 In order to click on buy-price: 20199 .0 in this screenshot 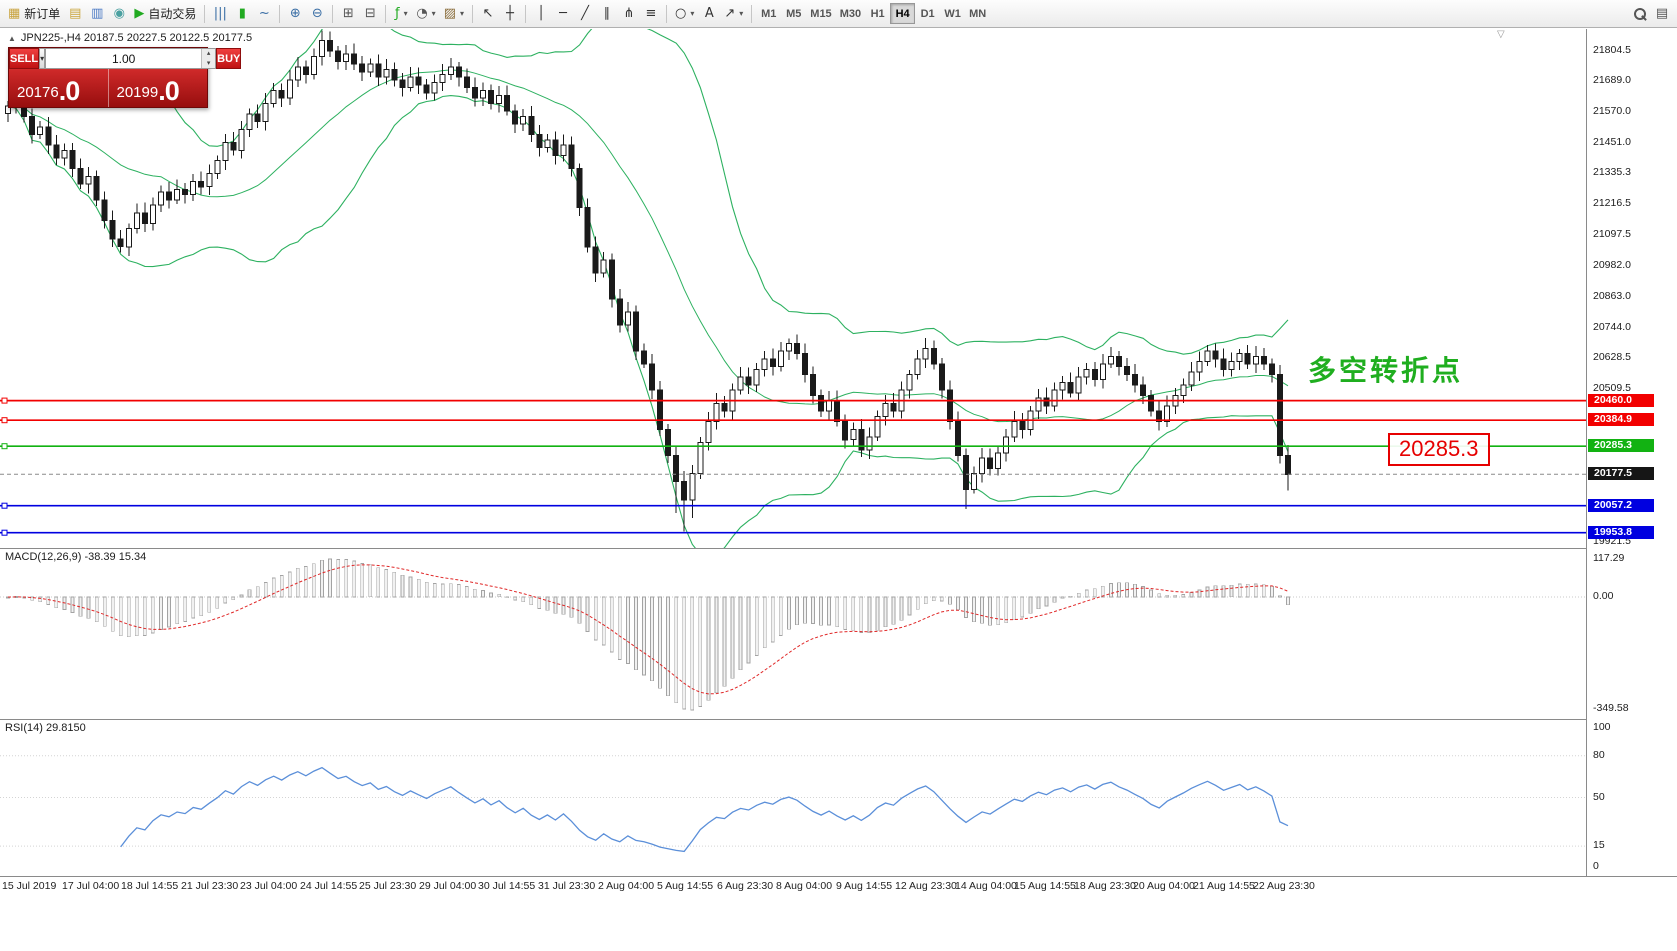, I will do `click(158, 88)`.